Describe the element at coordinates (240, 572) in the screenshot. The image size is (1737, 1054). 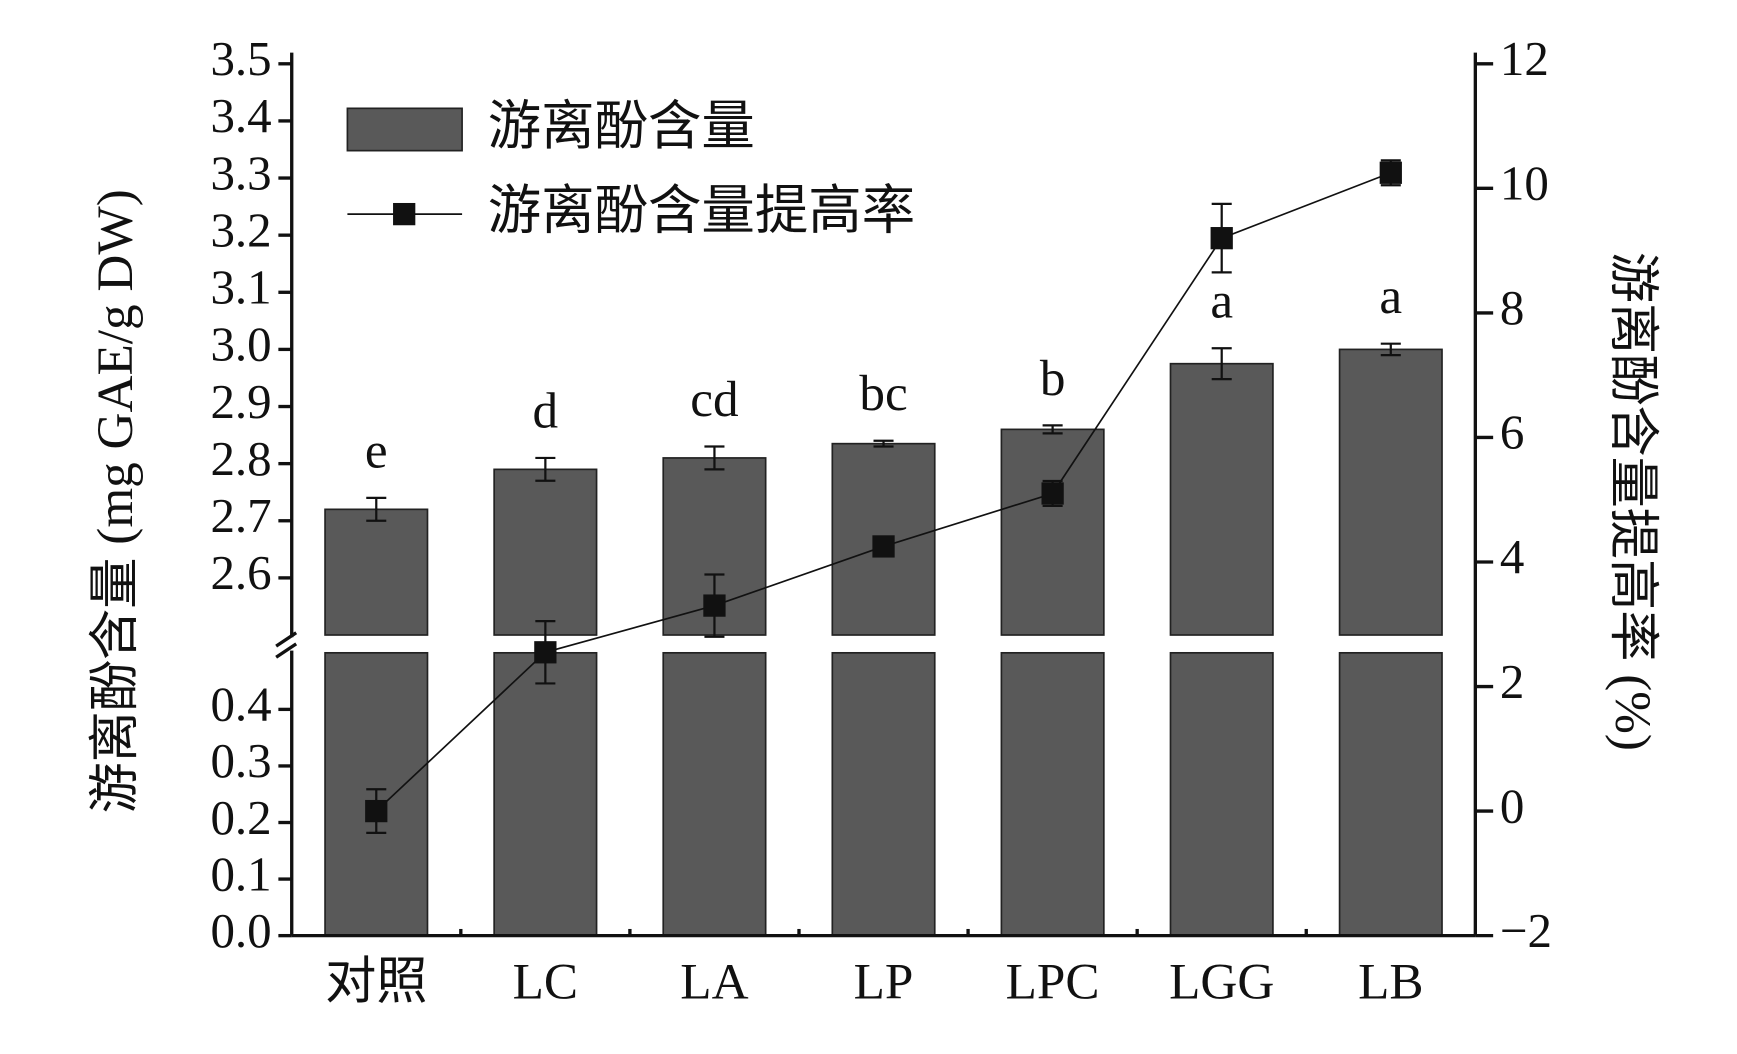
I see `y-tick-label: 2.6` at that location.